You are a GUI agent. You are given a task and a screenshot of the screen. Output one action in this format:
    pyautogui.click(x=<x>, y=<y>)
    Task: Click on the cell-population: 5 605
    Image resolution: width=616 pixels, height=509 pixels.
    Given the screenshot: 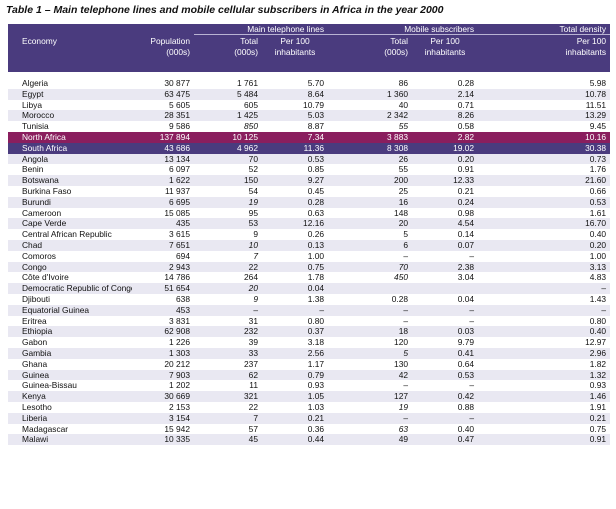 What is the action you would take?
    pyautogui.click(x=179, y=104)
    